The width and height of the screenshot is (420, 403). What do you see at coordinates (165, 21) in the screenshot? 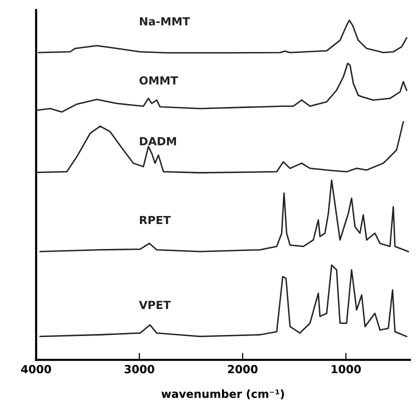
I see `text: Na-MMT` at bounding box center [165, 21].